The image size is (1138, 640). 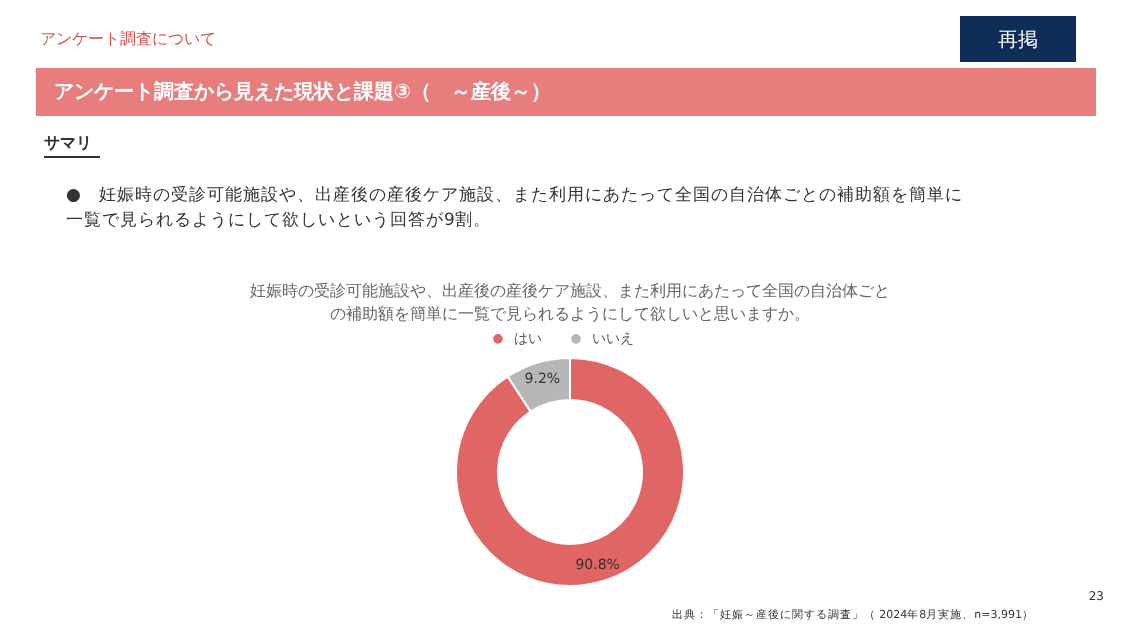 What do you see at coordinates (570, 303) in the screenshot?
I see `chart-title: 妊娠時の受診可能施設や、出産後の産後ケア施設、また利用にあたって全国の自治体ごとの補助額を簡単に一覧で見られるようにして欲しいと思いますか。` at bounding box center [570, 303].